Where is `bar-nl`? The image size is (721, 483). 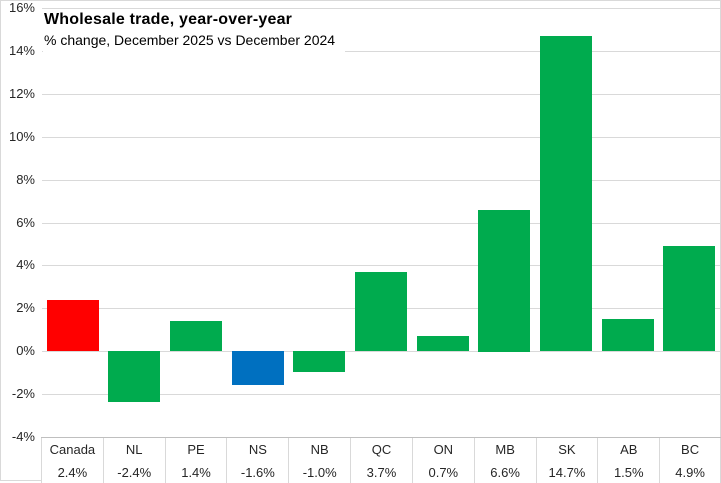
bar-nl is located at coordinates (134, 376).